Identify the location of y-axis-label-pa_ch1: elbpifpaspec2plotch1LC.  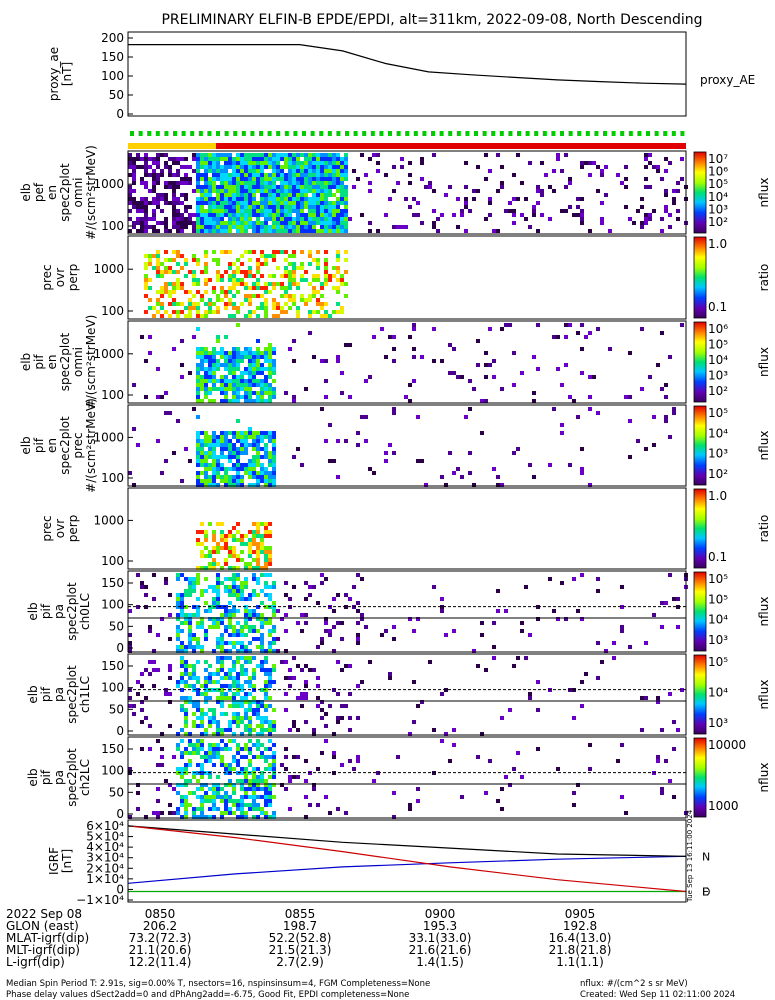
(59, 694).